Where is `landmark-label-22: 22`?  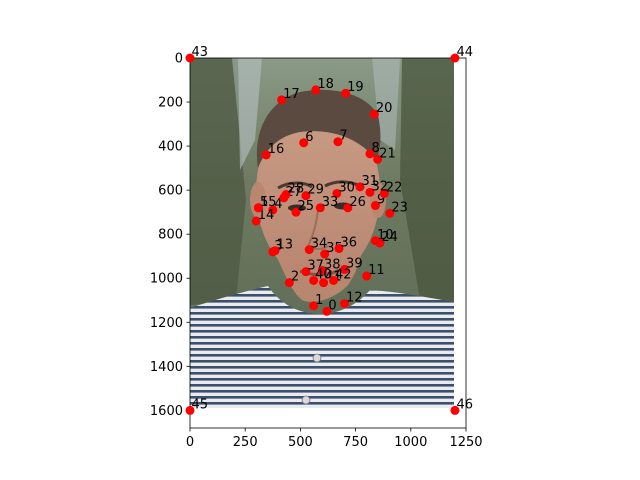
landmark-label-22: 22 is located at coordinates (394, 187).